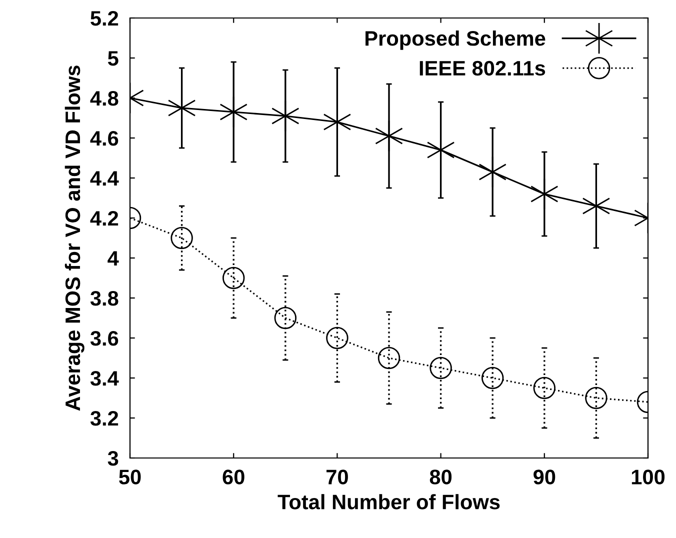  Describe the element at coordinates (74, 238) in the screenshot. I see `y-axis-title: Average MOS for VO and VD Flows` at that location.